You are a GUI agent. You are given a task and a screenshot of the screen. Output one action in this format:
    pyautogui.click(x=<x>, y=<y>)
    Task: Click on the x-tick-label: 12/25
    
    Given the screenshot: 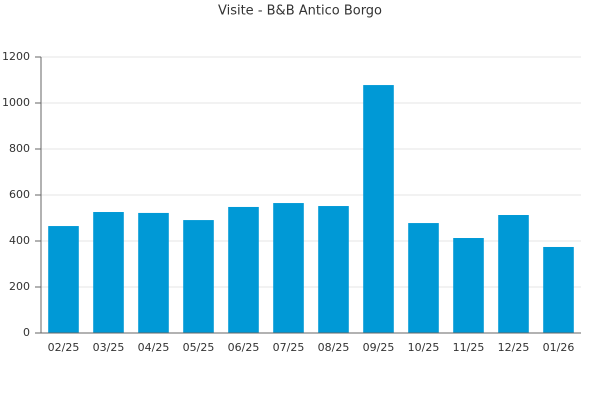 What is the action you would take?
    pyautogui.click(x=514, y=347)
    